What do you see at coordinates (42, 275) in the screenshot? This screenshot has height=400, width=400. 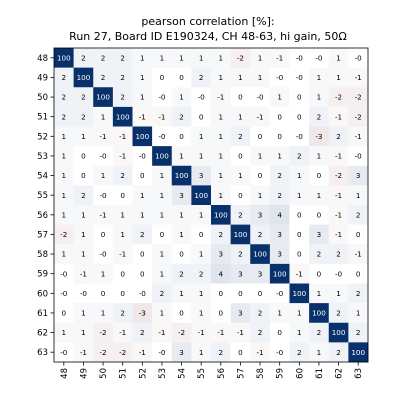 I see `y-tick-label: 59` at bounding box center [42, 275].